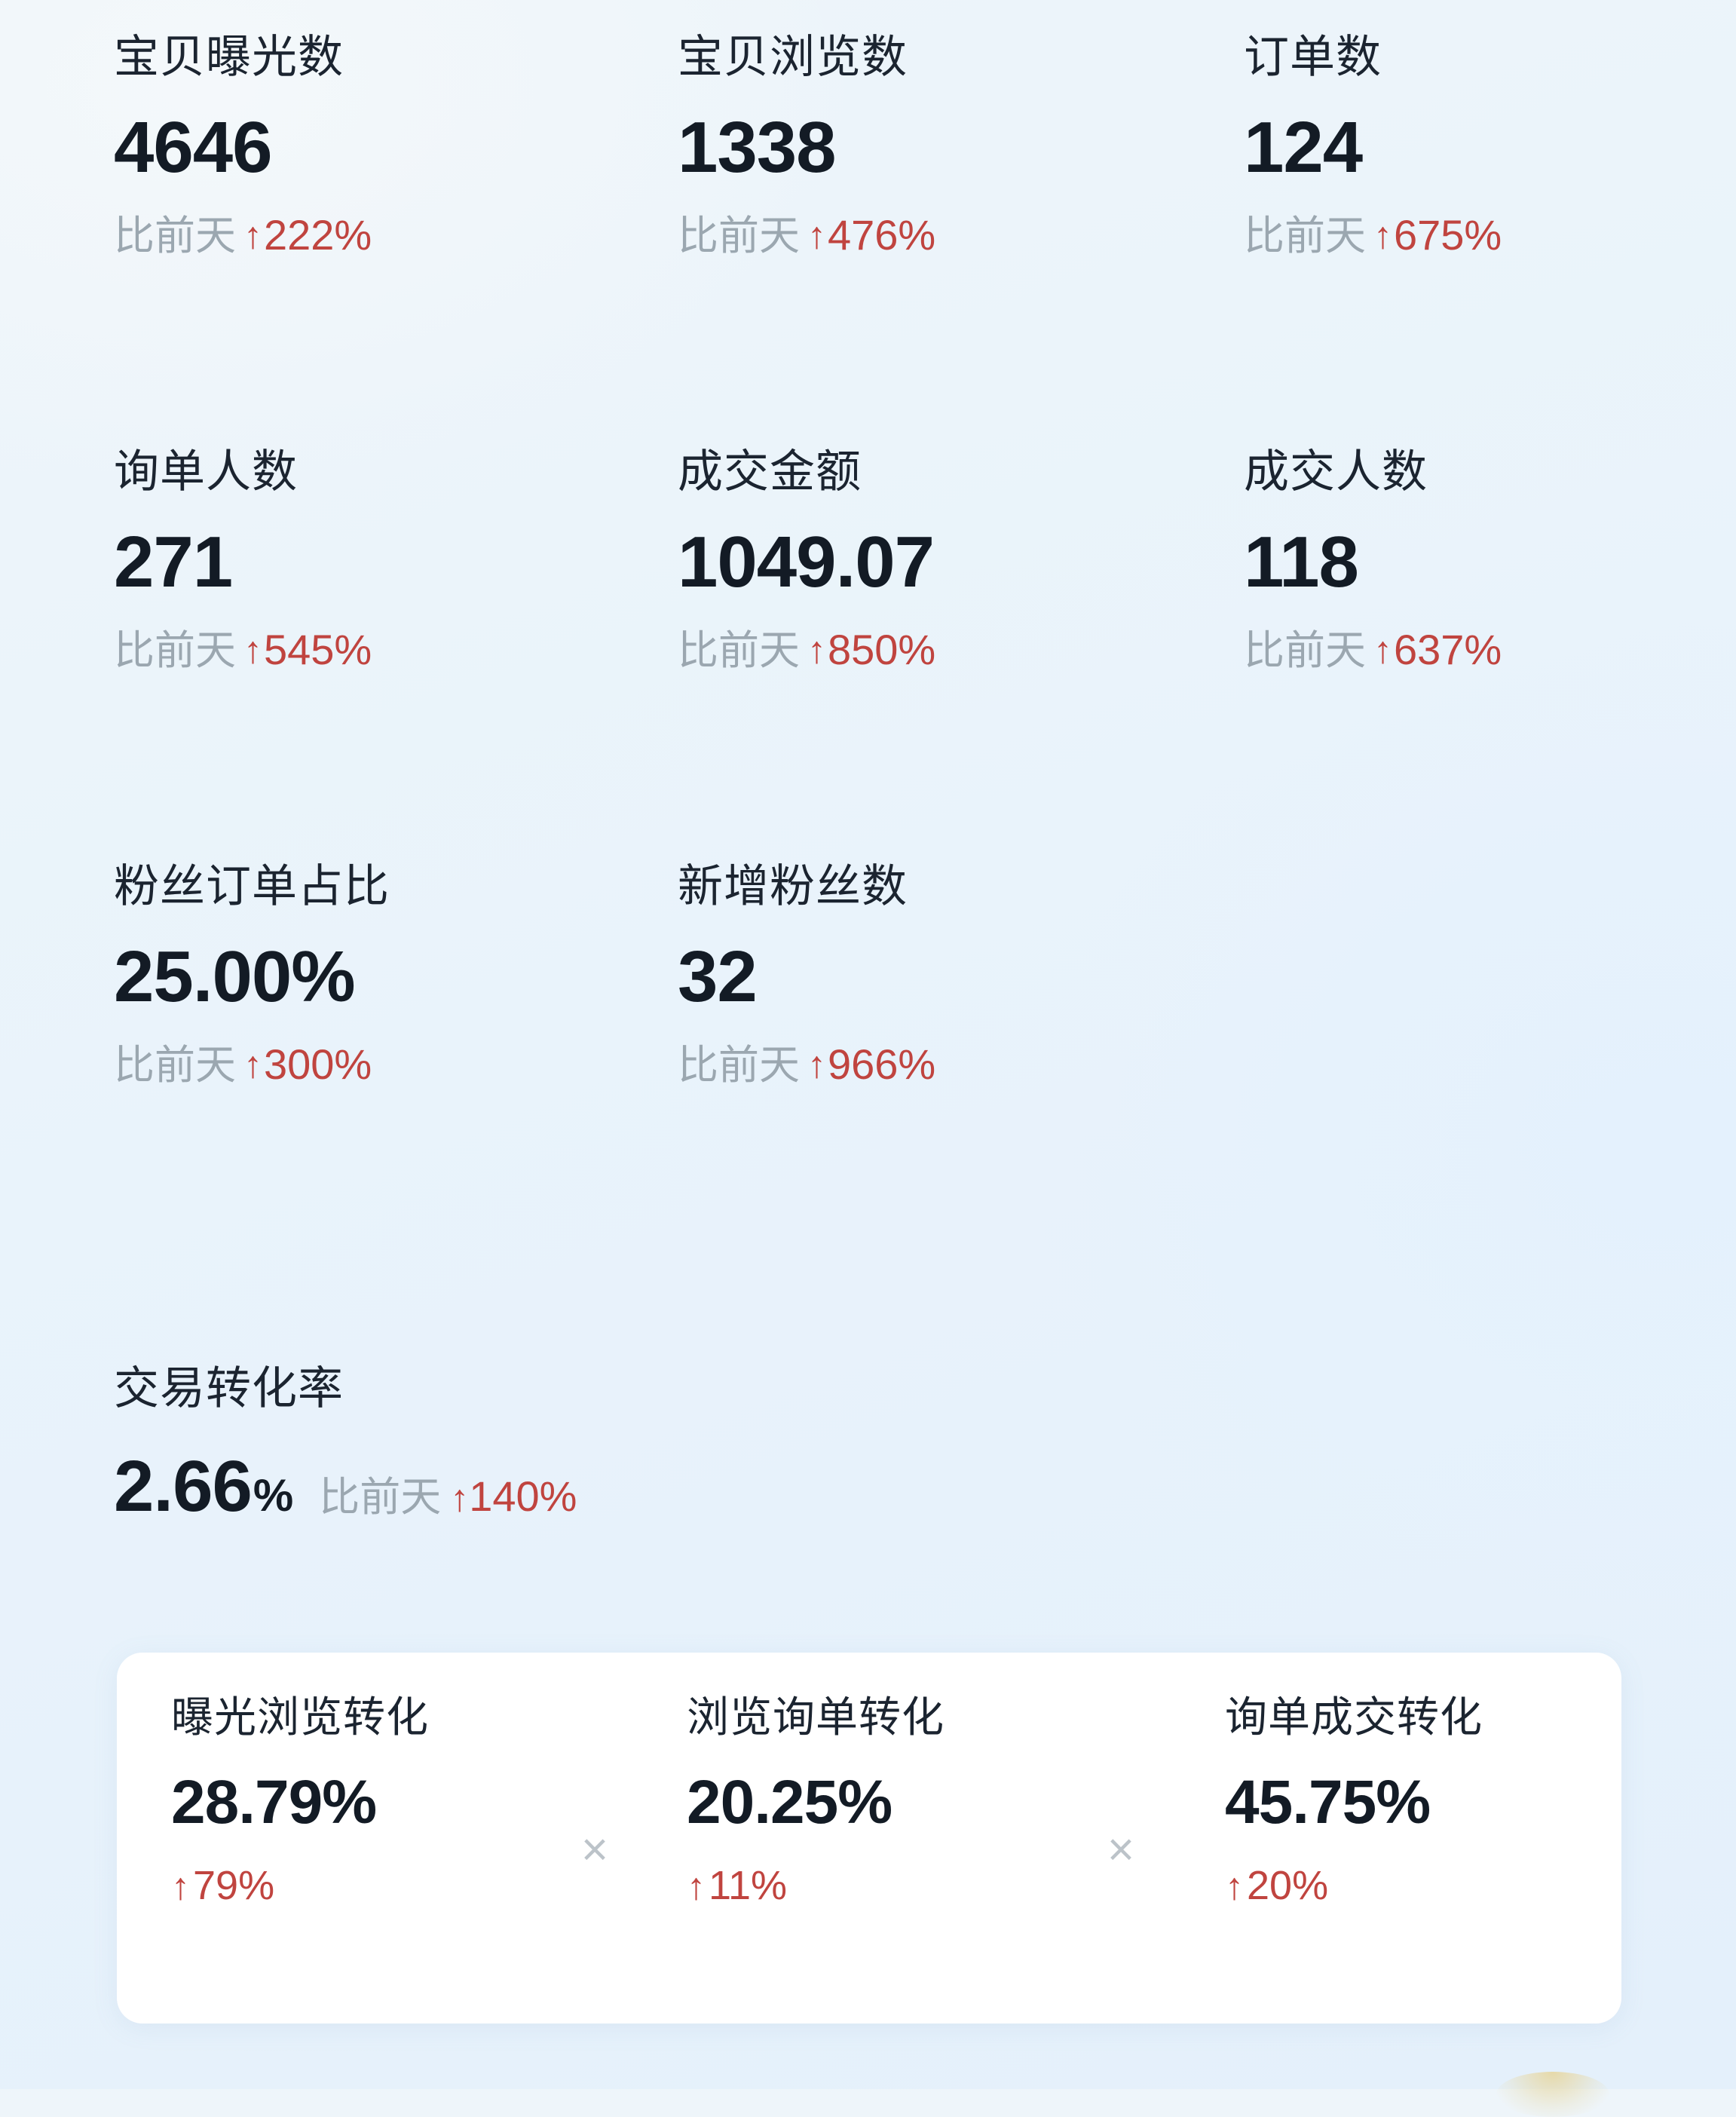 The height and width of the screenshot is (2117, 1736). Describe the element at coordinates (882, 235) in the screenshot. I see `delta-value: 476%` at that location.